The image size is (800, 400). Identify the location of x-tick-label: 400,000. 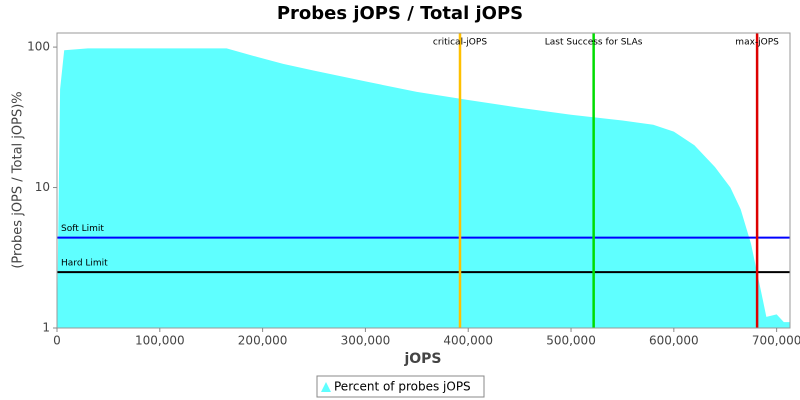
(468, 341).